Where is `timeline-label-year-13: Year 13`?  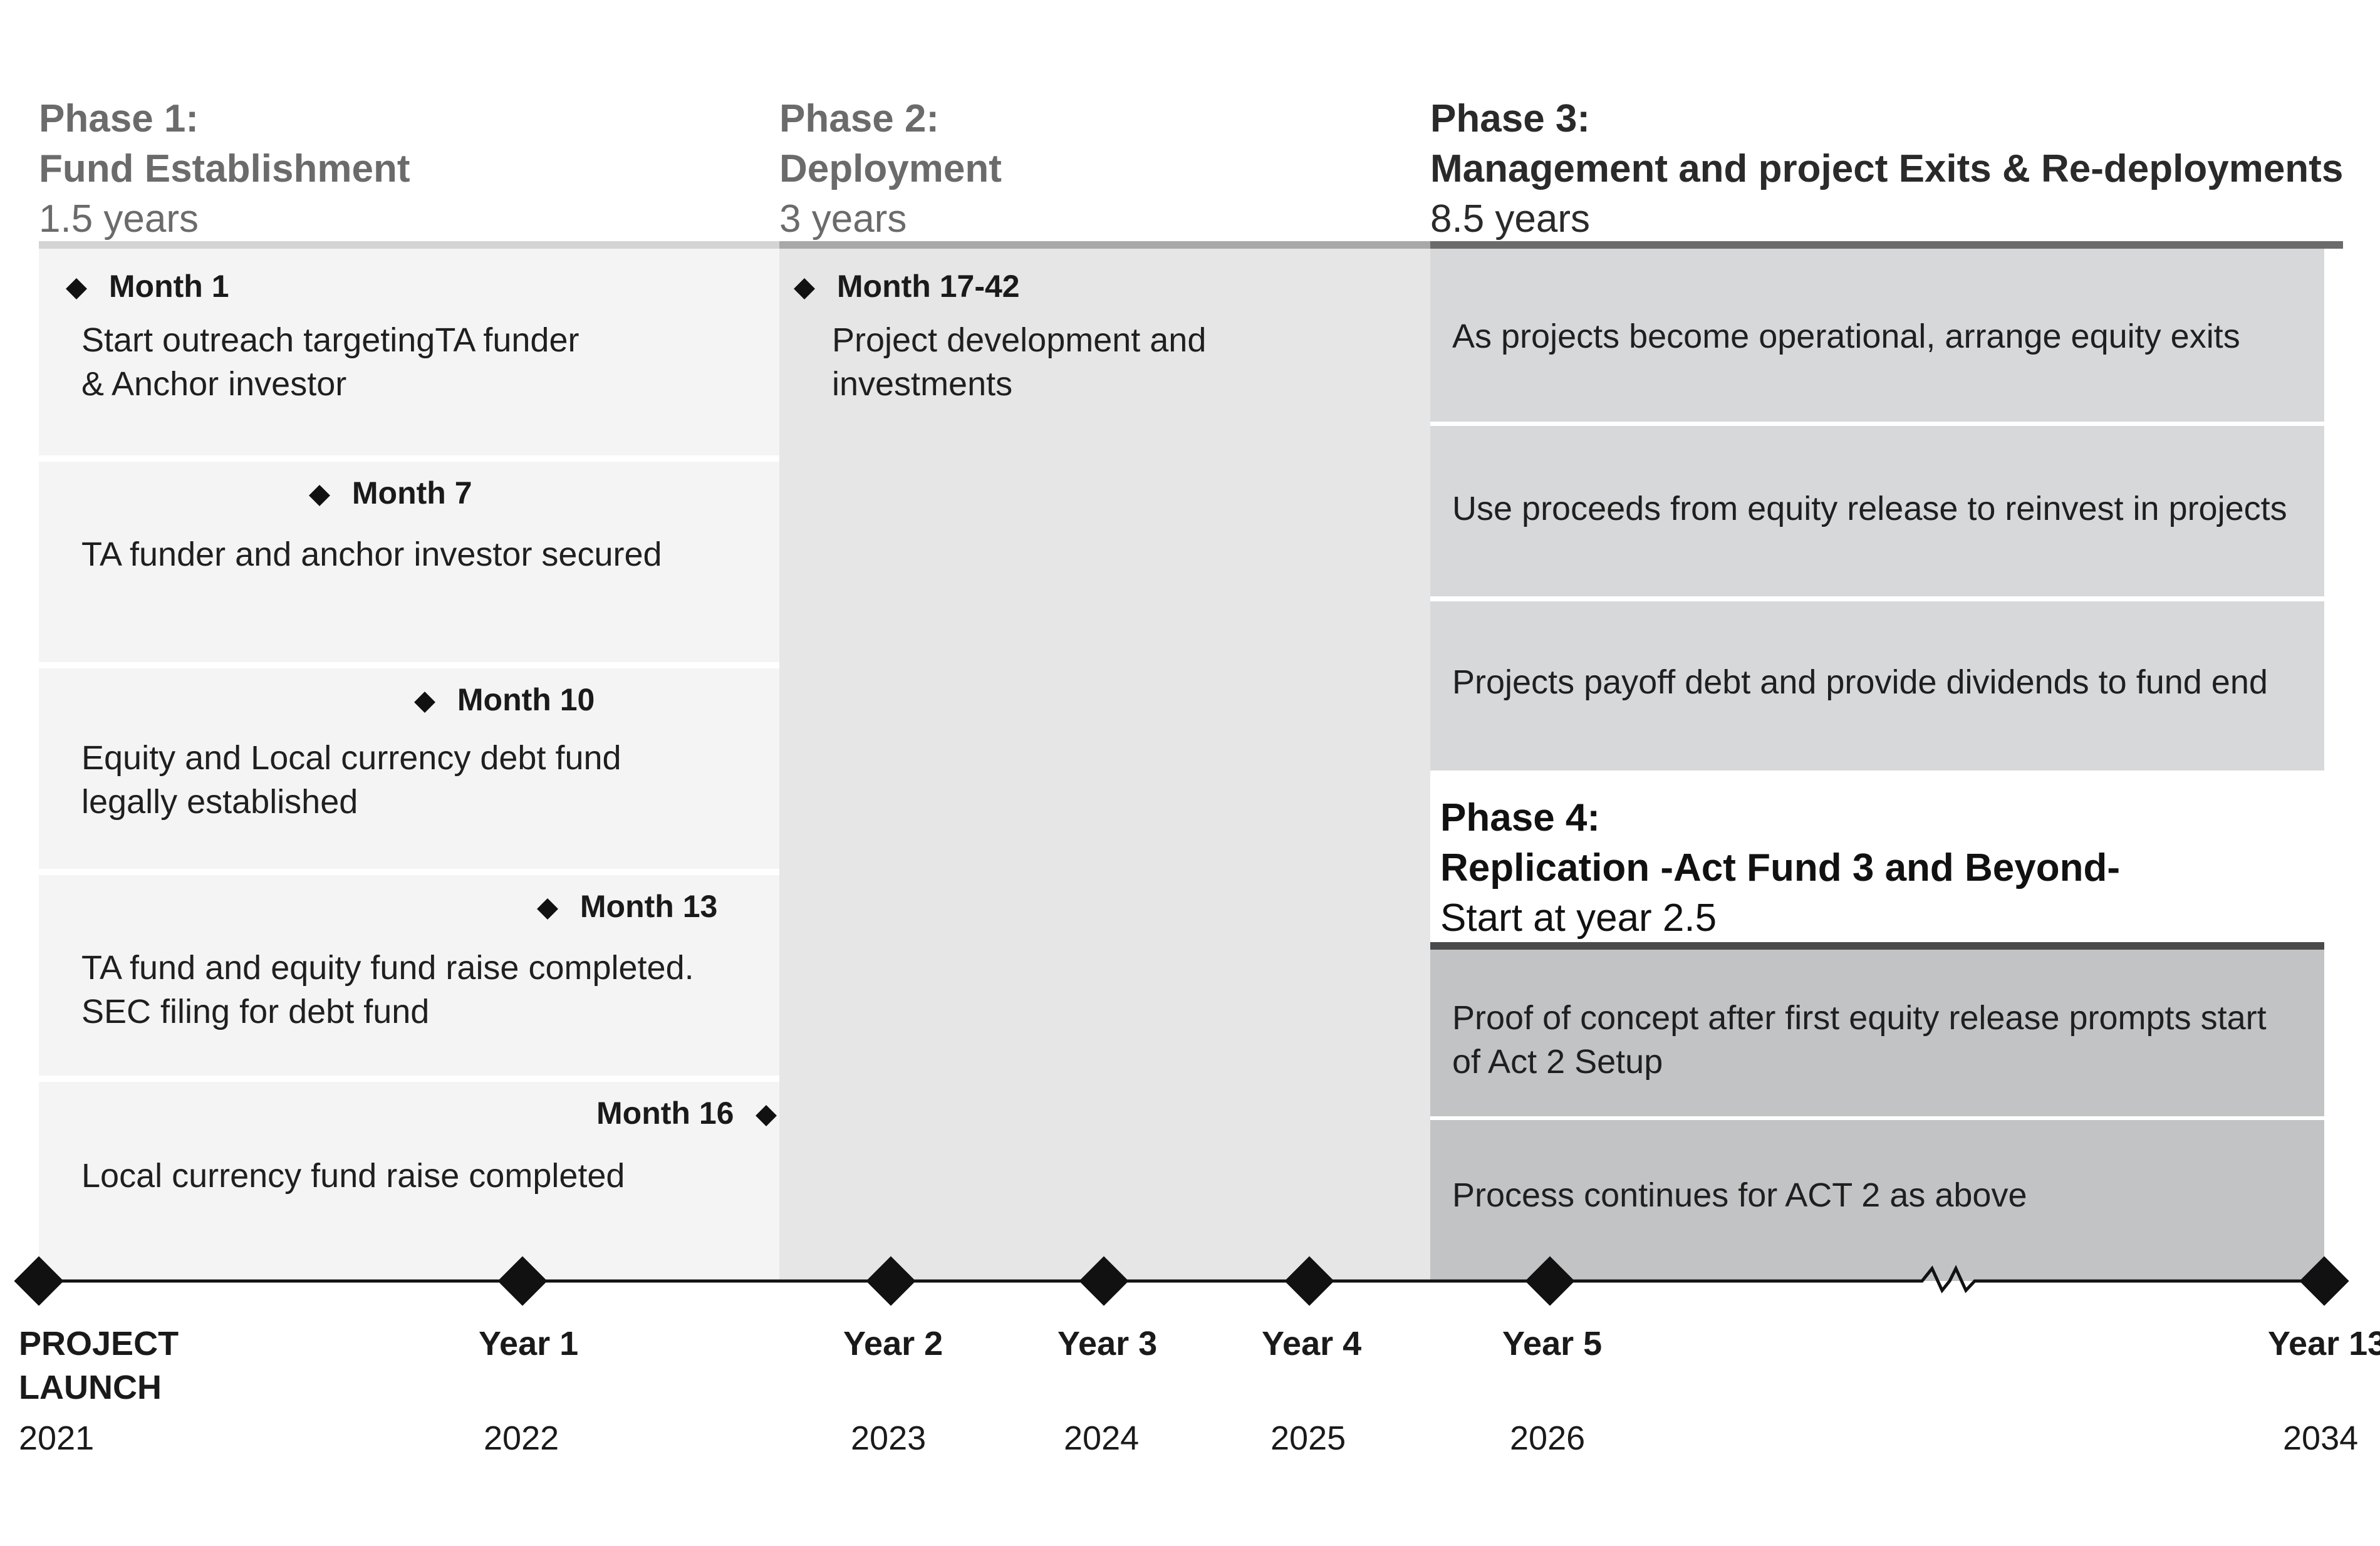
timeline-label-year-13: Year 13 is located at coordinates (2324, 1343).